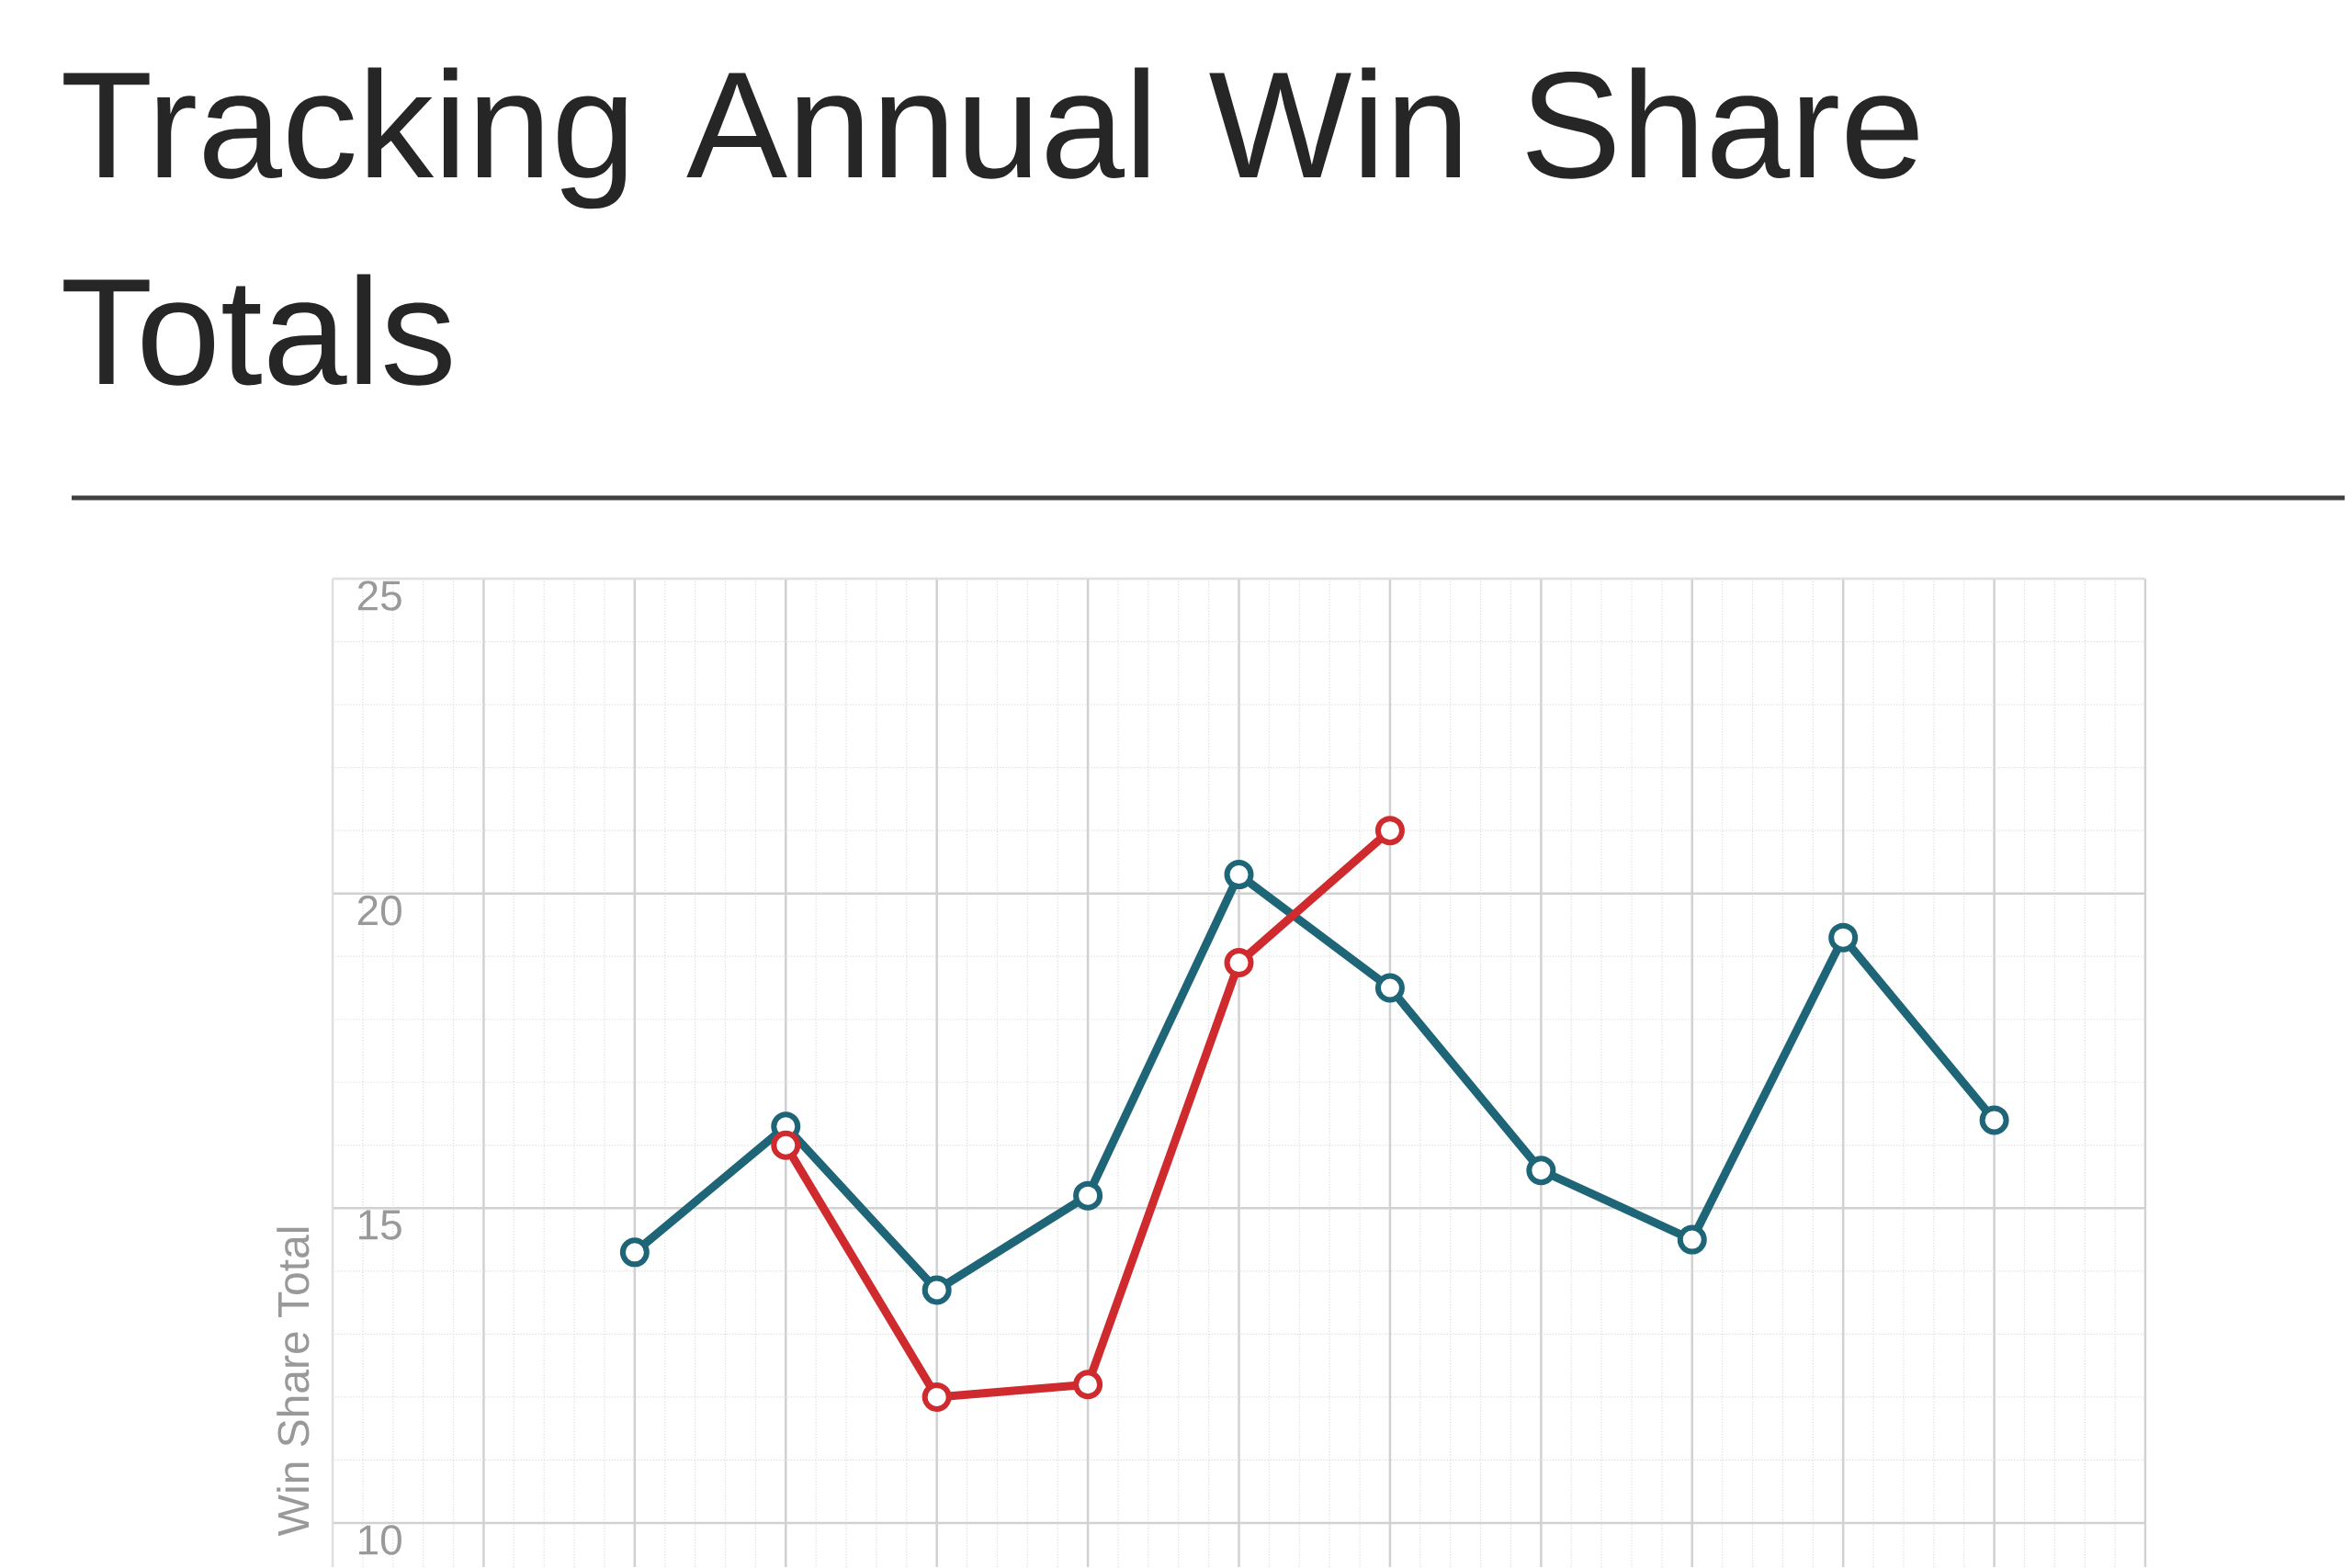 This screenshot has width=2352, height=1568. What do you see at coordinates (379, 596) in the screenshot?
I see `y-tick-label: 25` at bounding box center [379, 596].